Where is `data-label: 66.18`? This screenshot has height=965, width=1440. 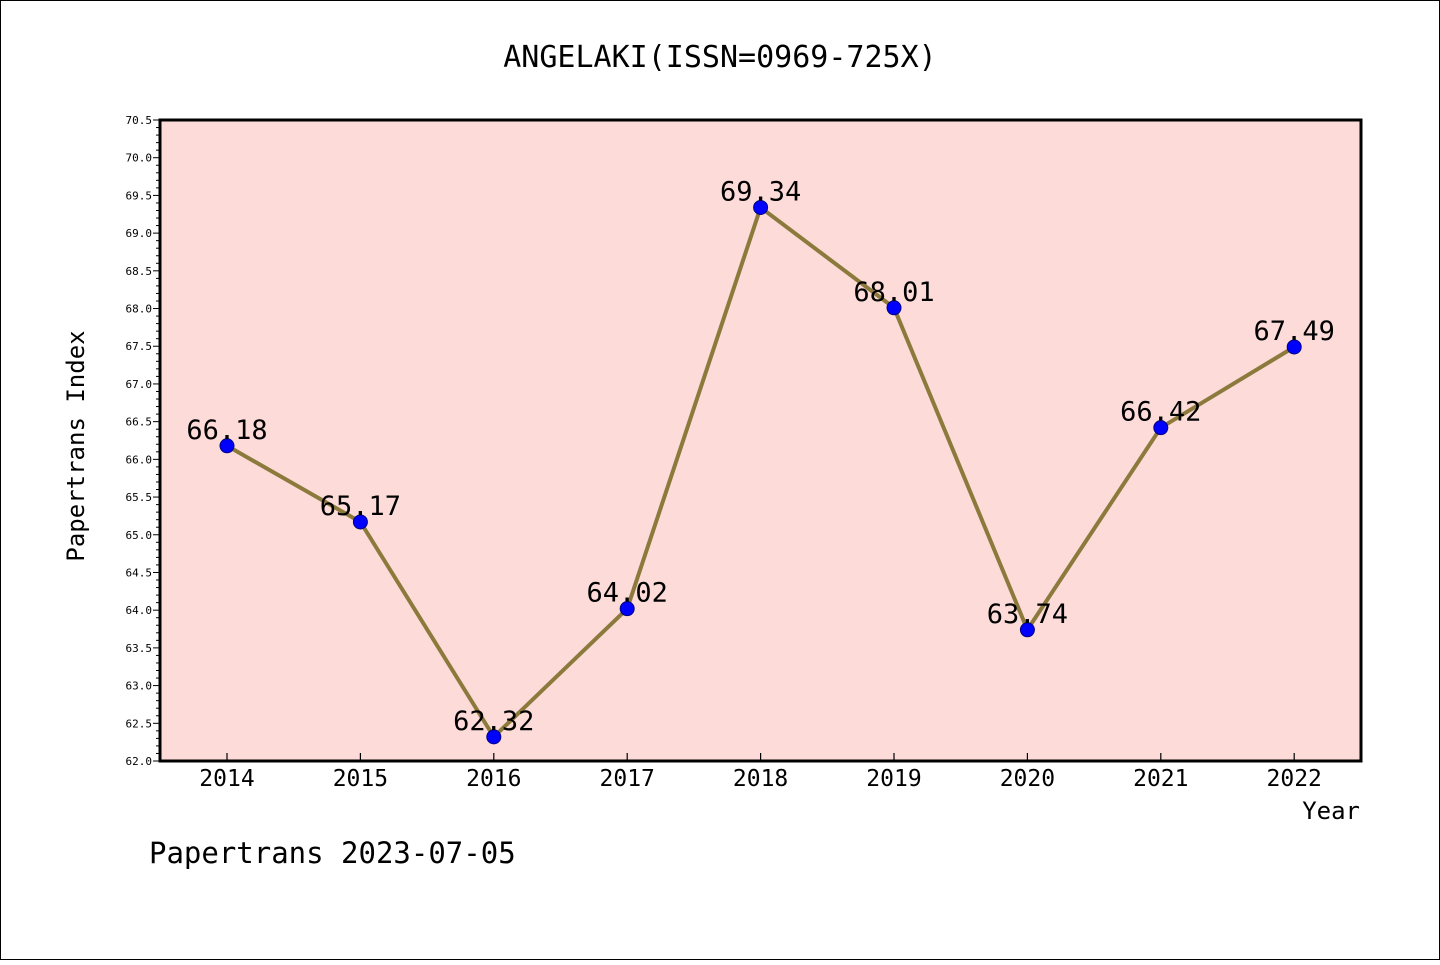
data-label: 66.18 is located at coordinates (226, 430).